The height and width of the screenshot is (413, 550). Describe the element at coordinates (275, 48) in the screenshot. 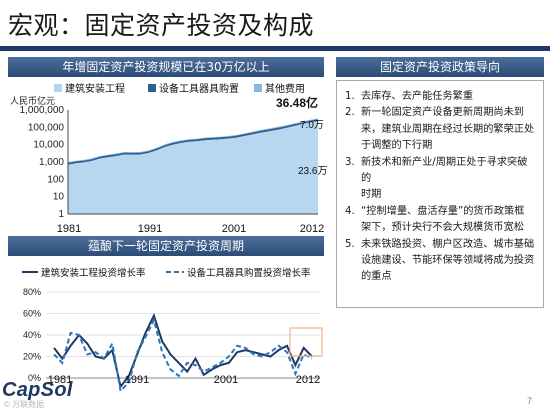

I see `title-rule` at that location.